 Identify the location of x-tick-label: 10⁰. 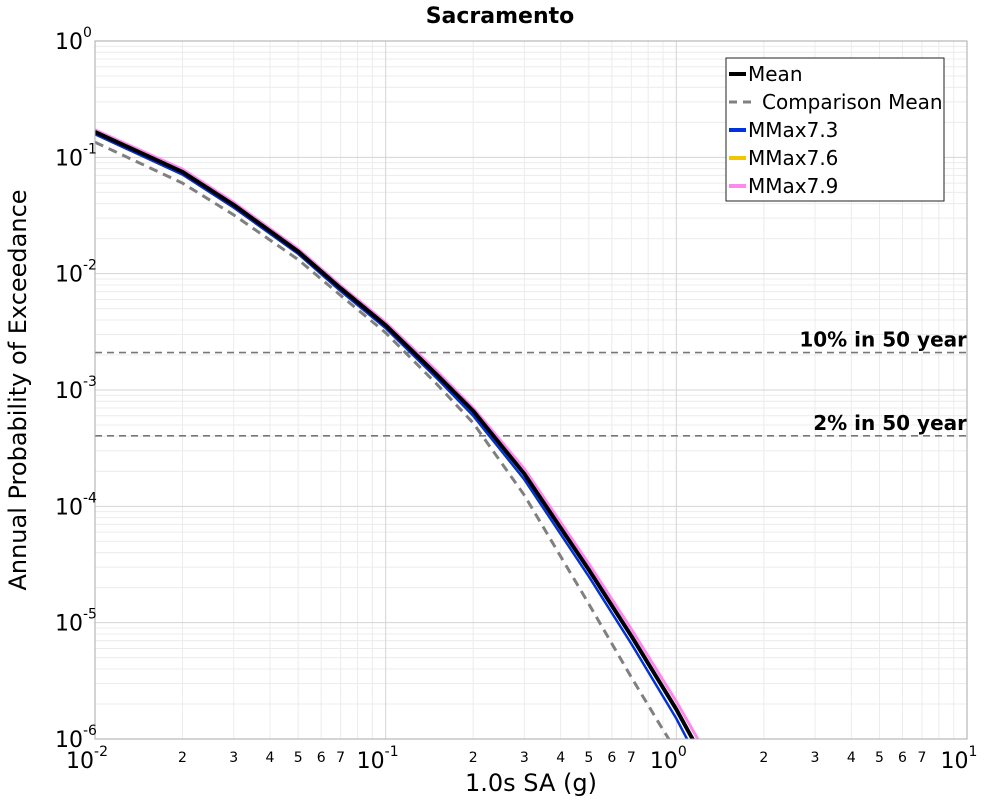
(668, 759).